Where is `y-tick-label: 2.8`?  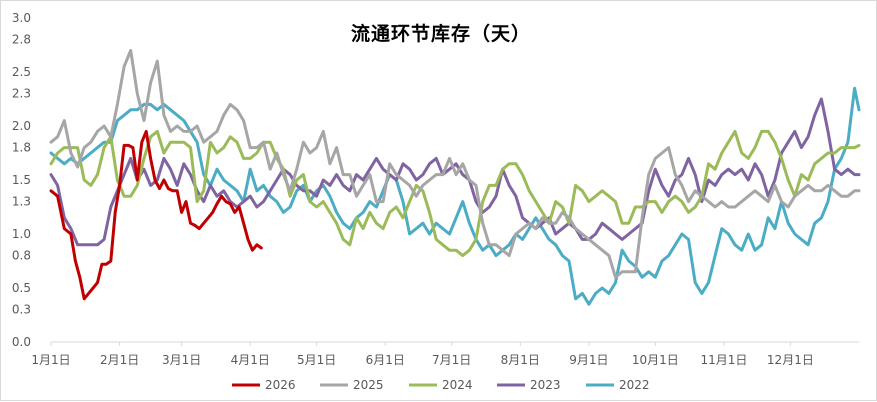
y-tick-label: 2.8 is located at coordinates (21, 40).